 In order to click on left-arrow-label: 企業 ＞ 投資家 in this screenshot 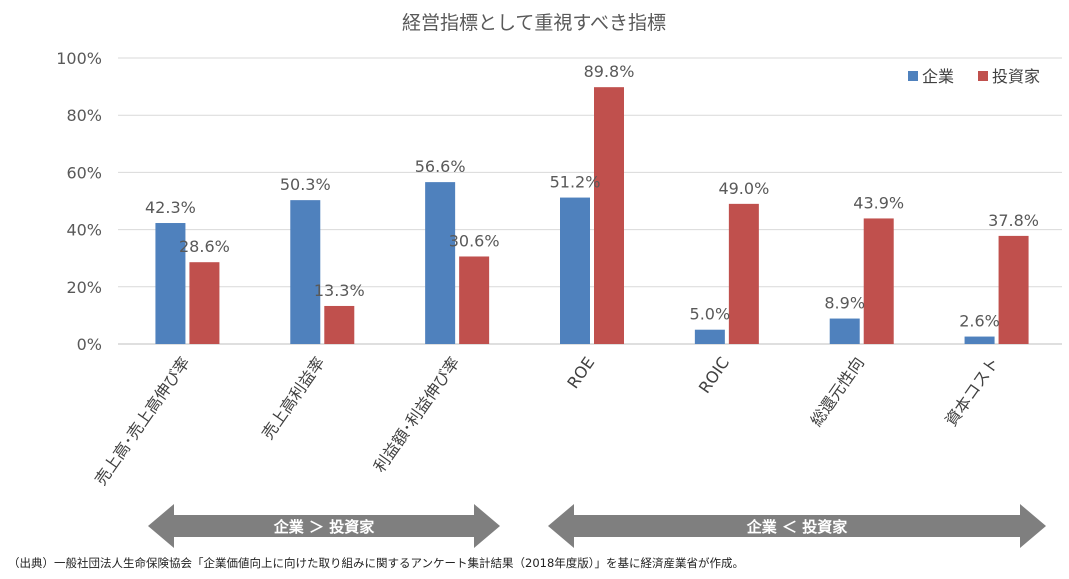, I will do `click(323, 527)`.